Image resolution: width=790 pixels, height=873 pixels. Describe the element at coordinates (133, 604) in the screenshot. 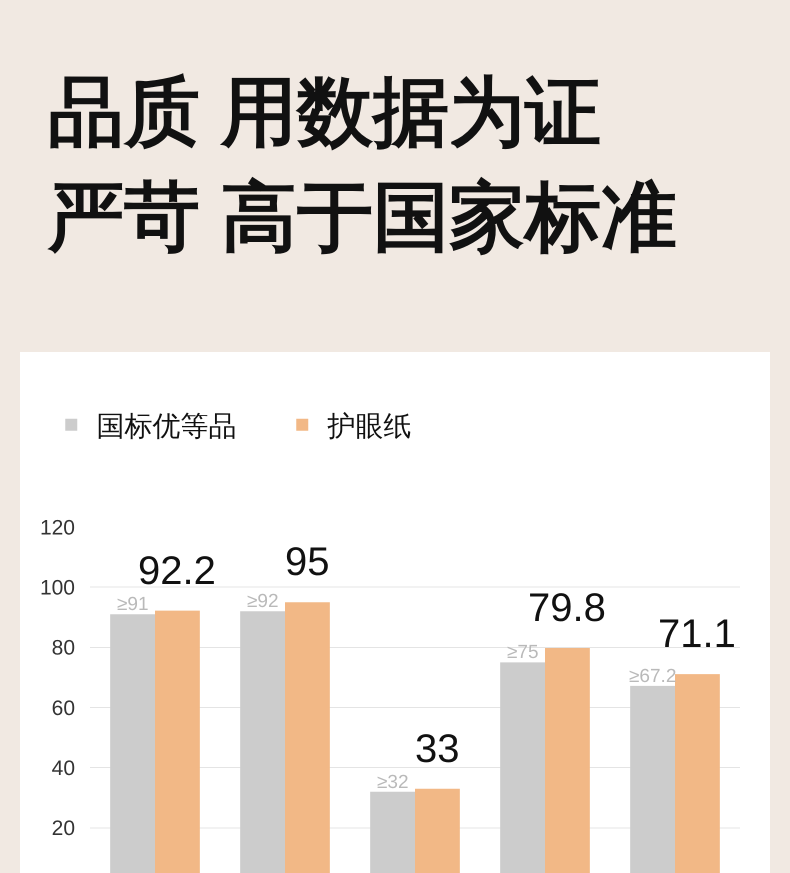

I see `data-label: ≥91` at that location.